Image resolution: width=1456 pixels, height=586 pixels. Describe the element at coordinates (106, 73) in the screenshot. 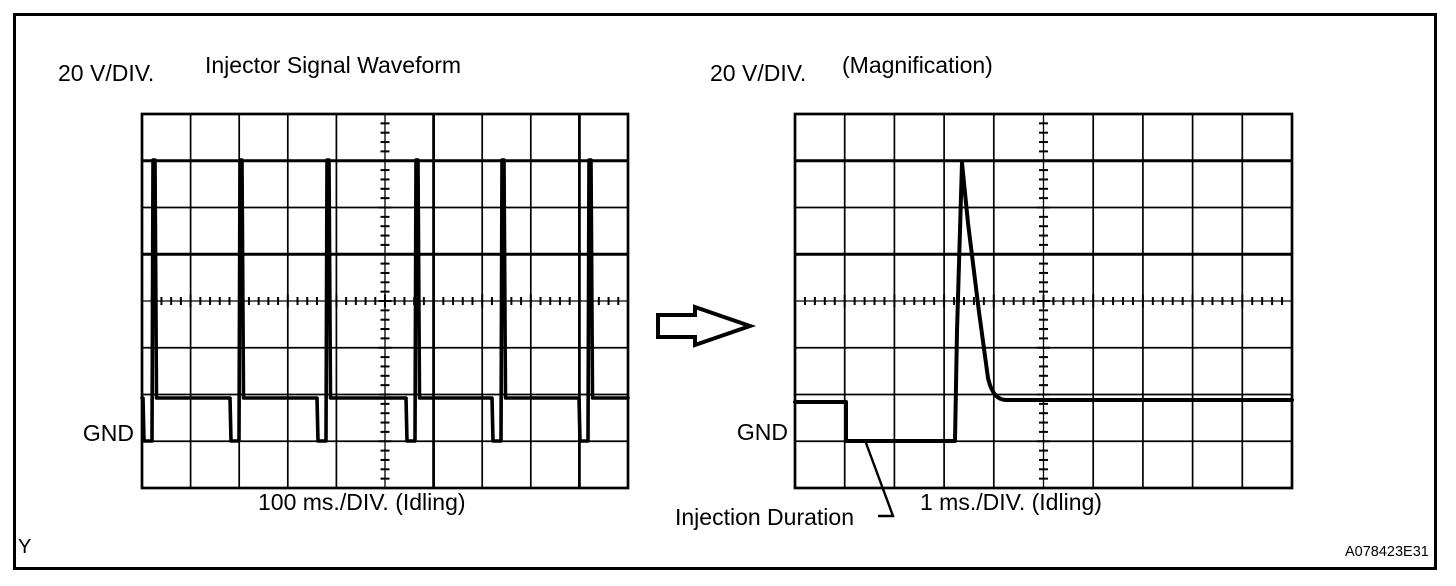

I see `voltage-scale-label-left: 20 V/DIV.` at that location.